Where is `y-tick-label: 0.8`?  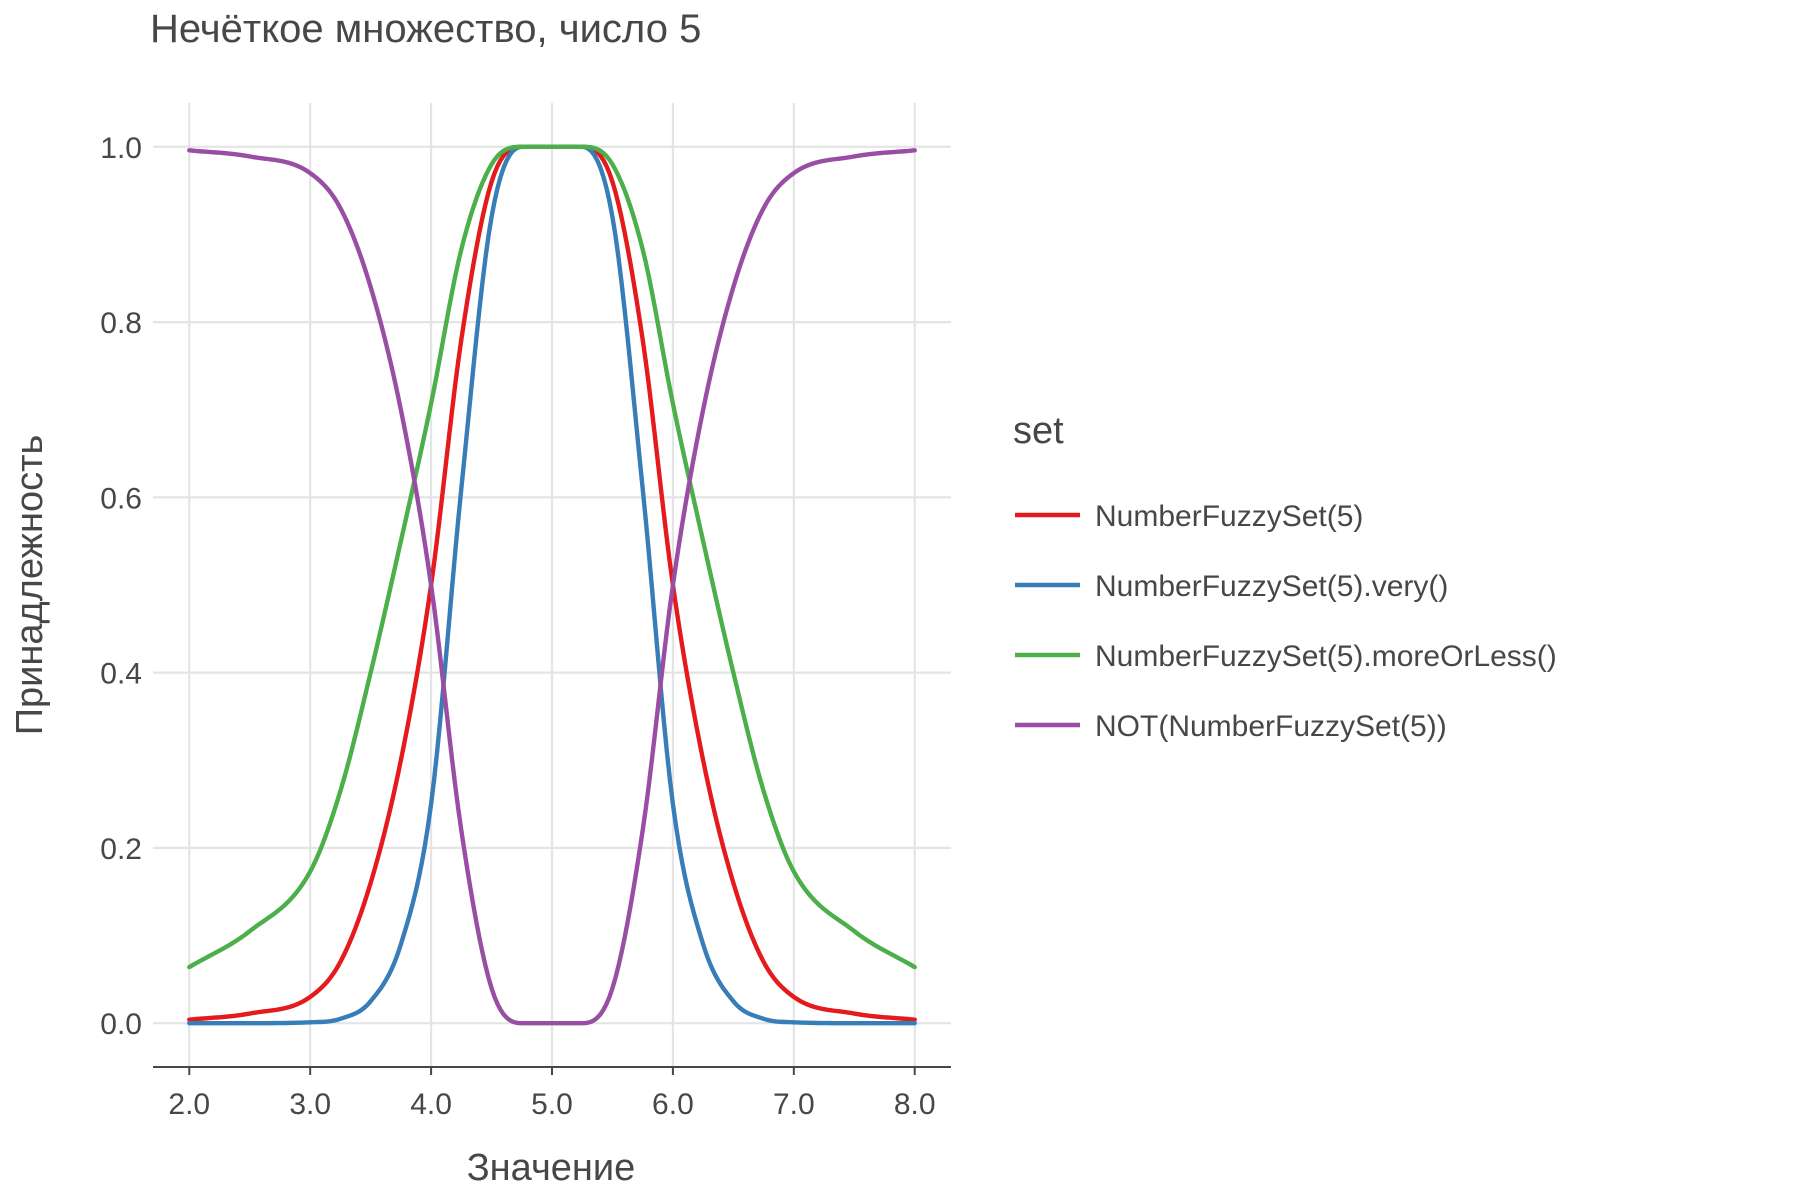 y-tick-label: 0.8 is located at coordinates (121, 323).